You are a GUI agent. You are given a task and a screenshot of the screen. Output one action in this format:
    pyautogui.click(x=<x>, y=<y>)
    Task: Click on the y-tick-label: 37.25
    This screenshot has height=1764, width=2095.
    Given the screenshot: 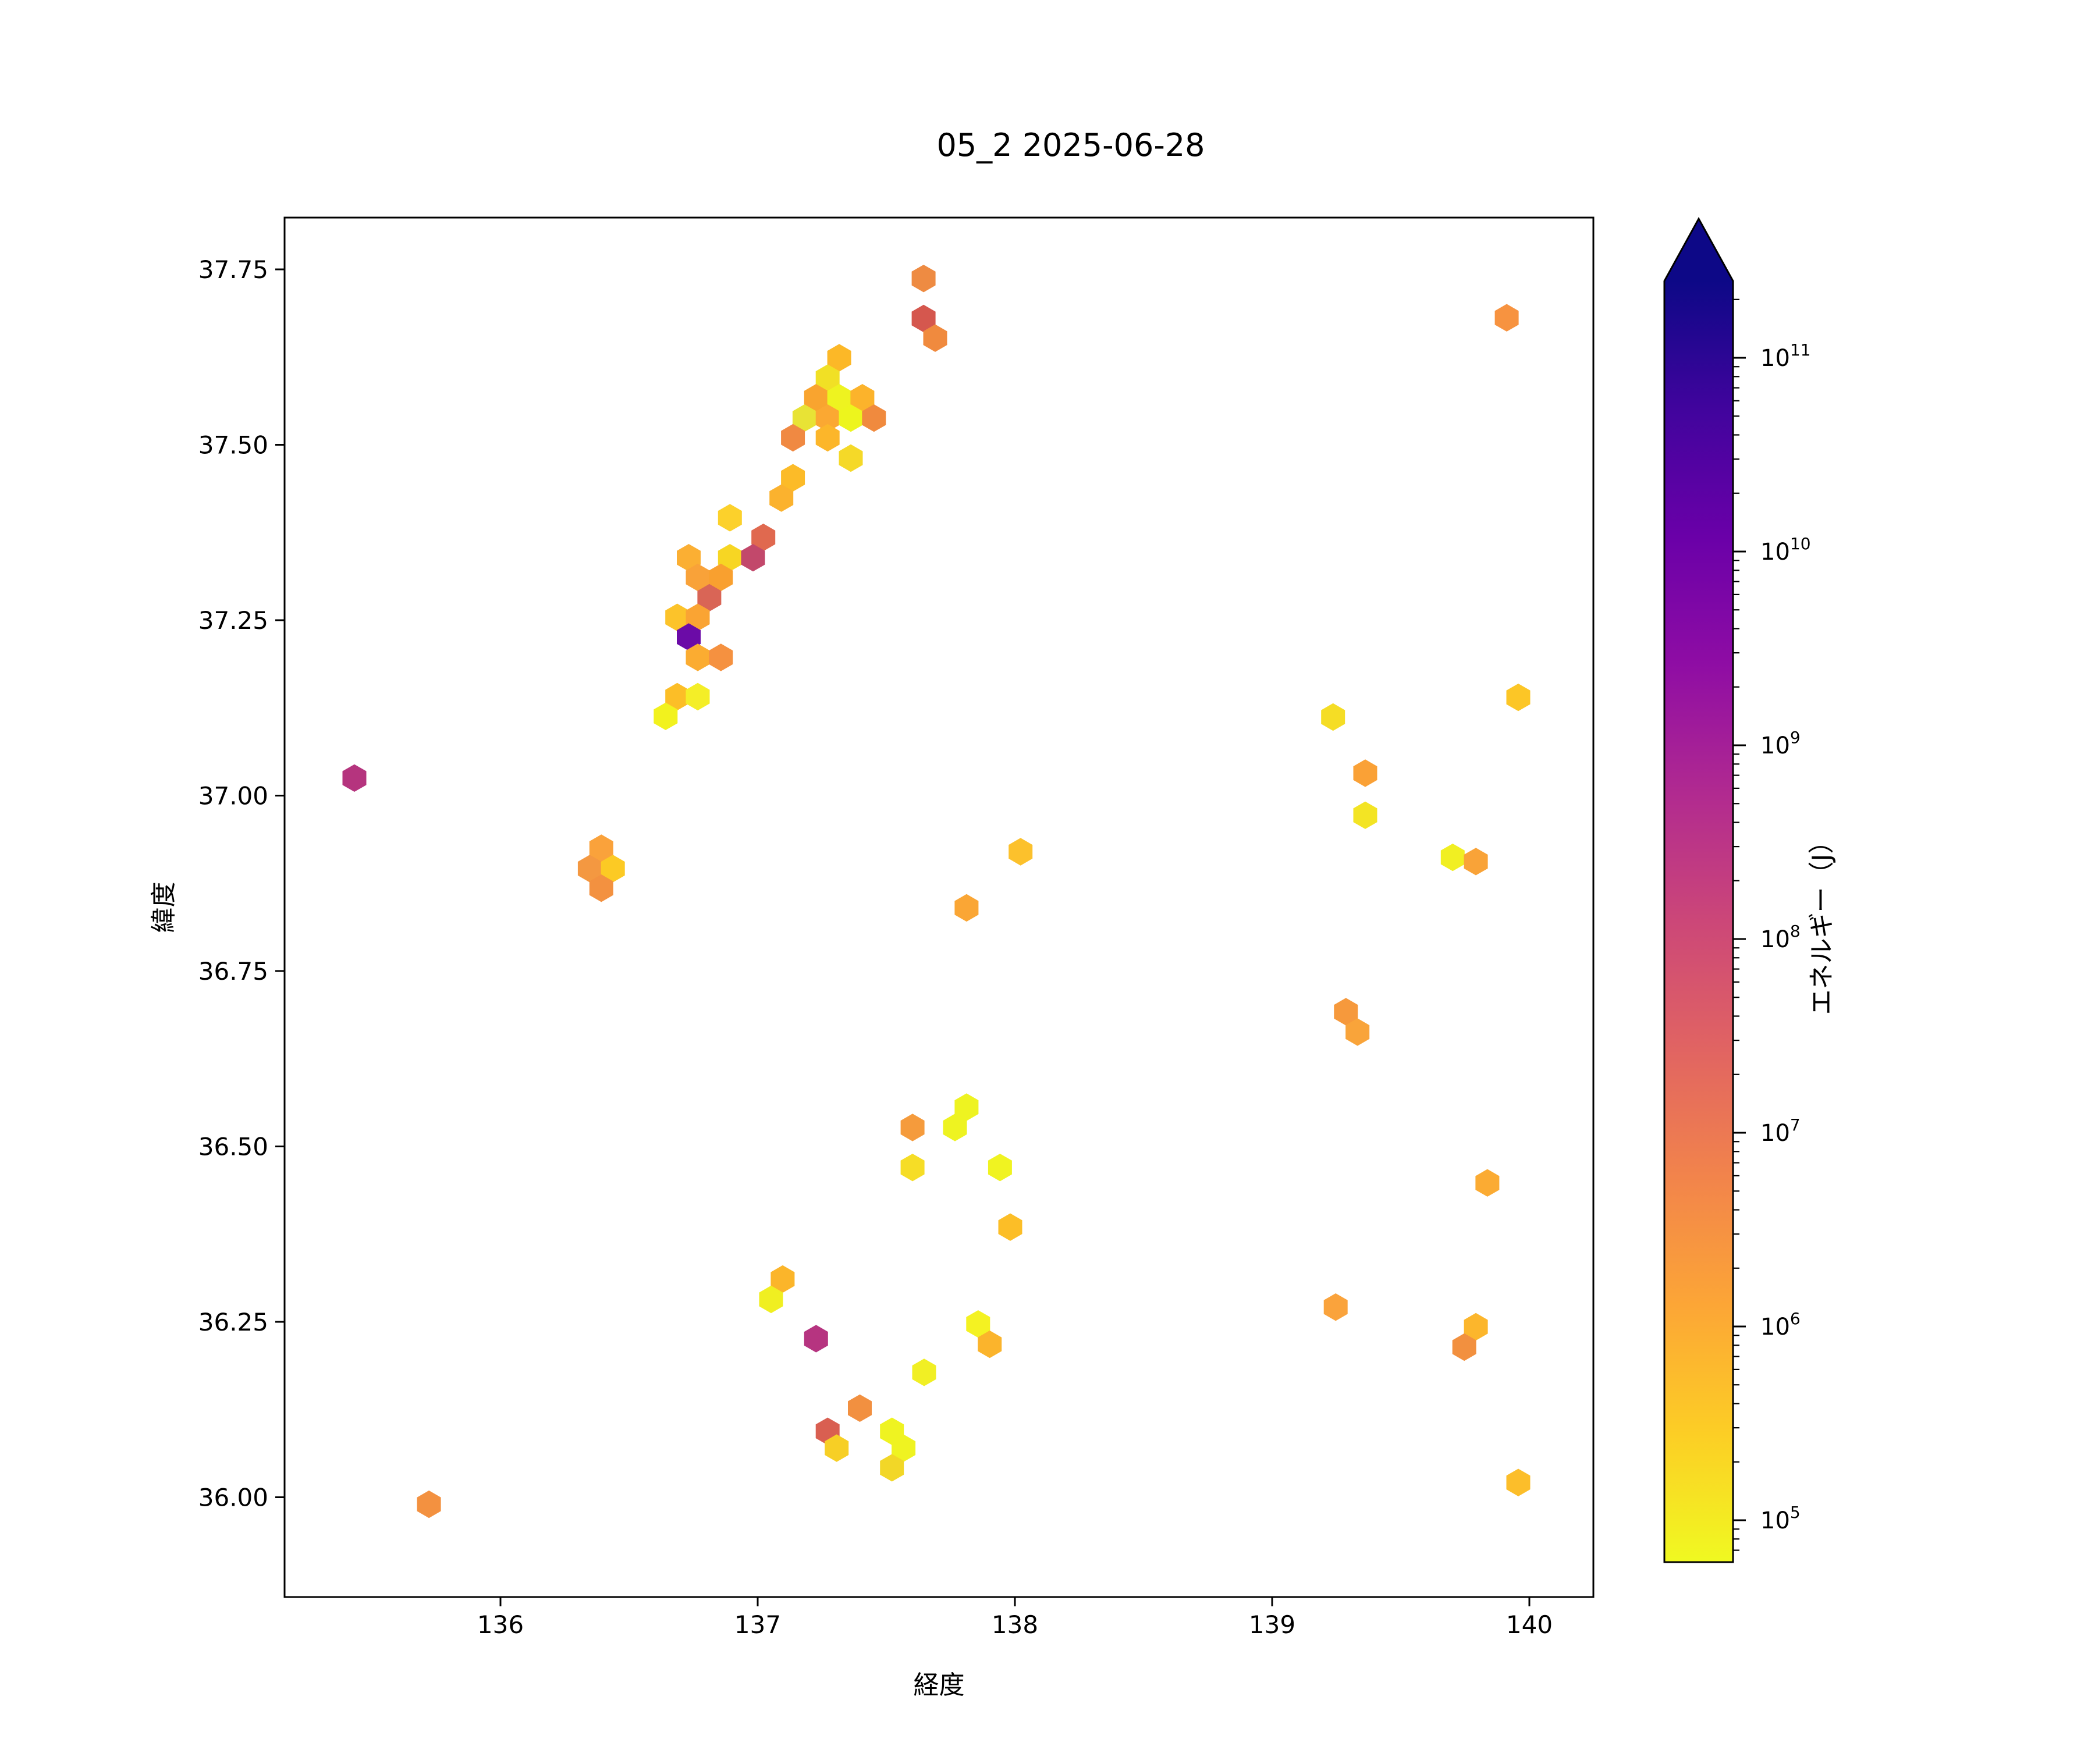 What is the action you would take?
    pyautogui.click(x=233, y=620)
    